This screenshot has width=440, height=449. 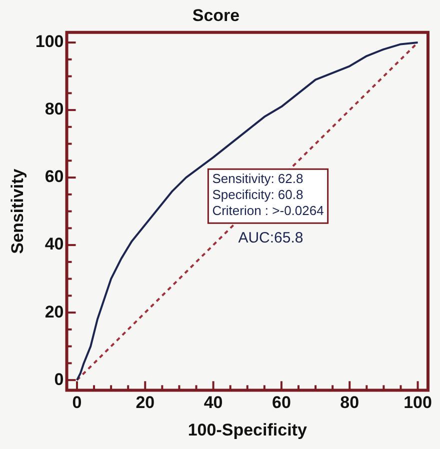 What do you see at coordinates (268, 210) in the screenshot?
I see `annotation: Criterion : >-0.0264` at bounding box center [268, 210].